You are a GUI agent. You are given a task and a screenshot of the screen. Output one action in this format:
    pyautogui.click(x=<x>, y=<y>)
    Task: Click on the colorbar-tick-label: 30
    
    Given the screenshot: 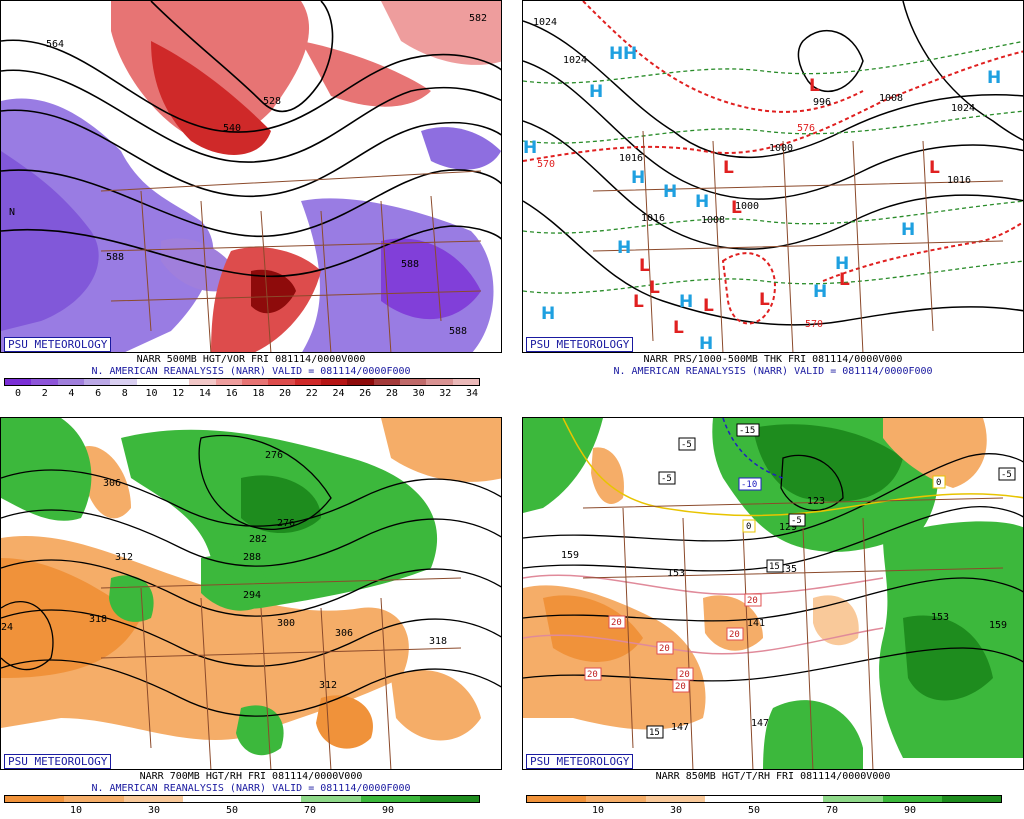 What is the action you would take?
    pyautogui.click(x=676, y=810)
    